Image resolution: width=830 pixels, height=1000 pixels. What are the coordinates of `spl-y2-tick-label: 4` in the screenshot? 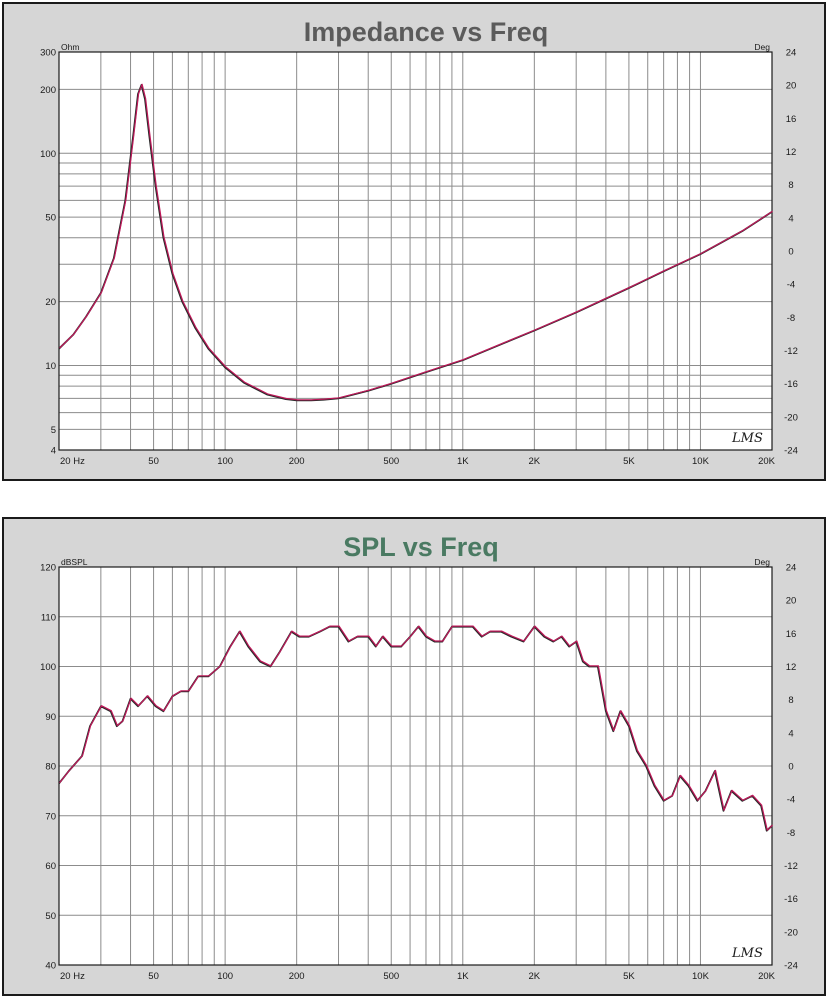 It's located at (790, 733).